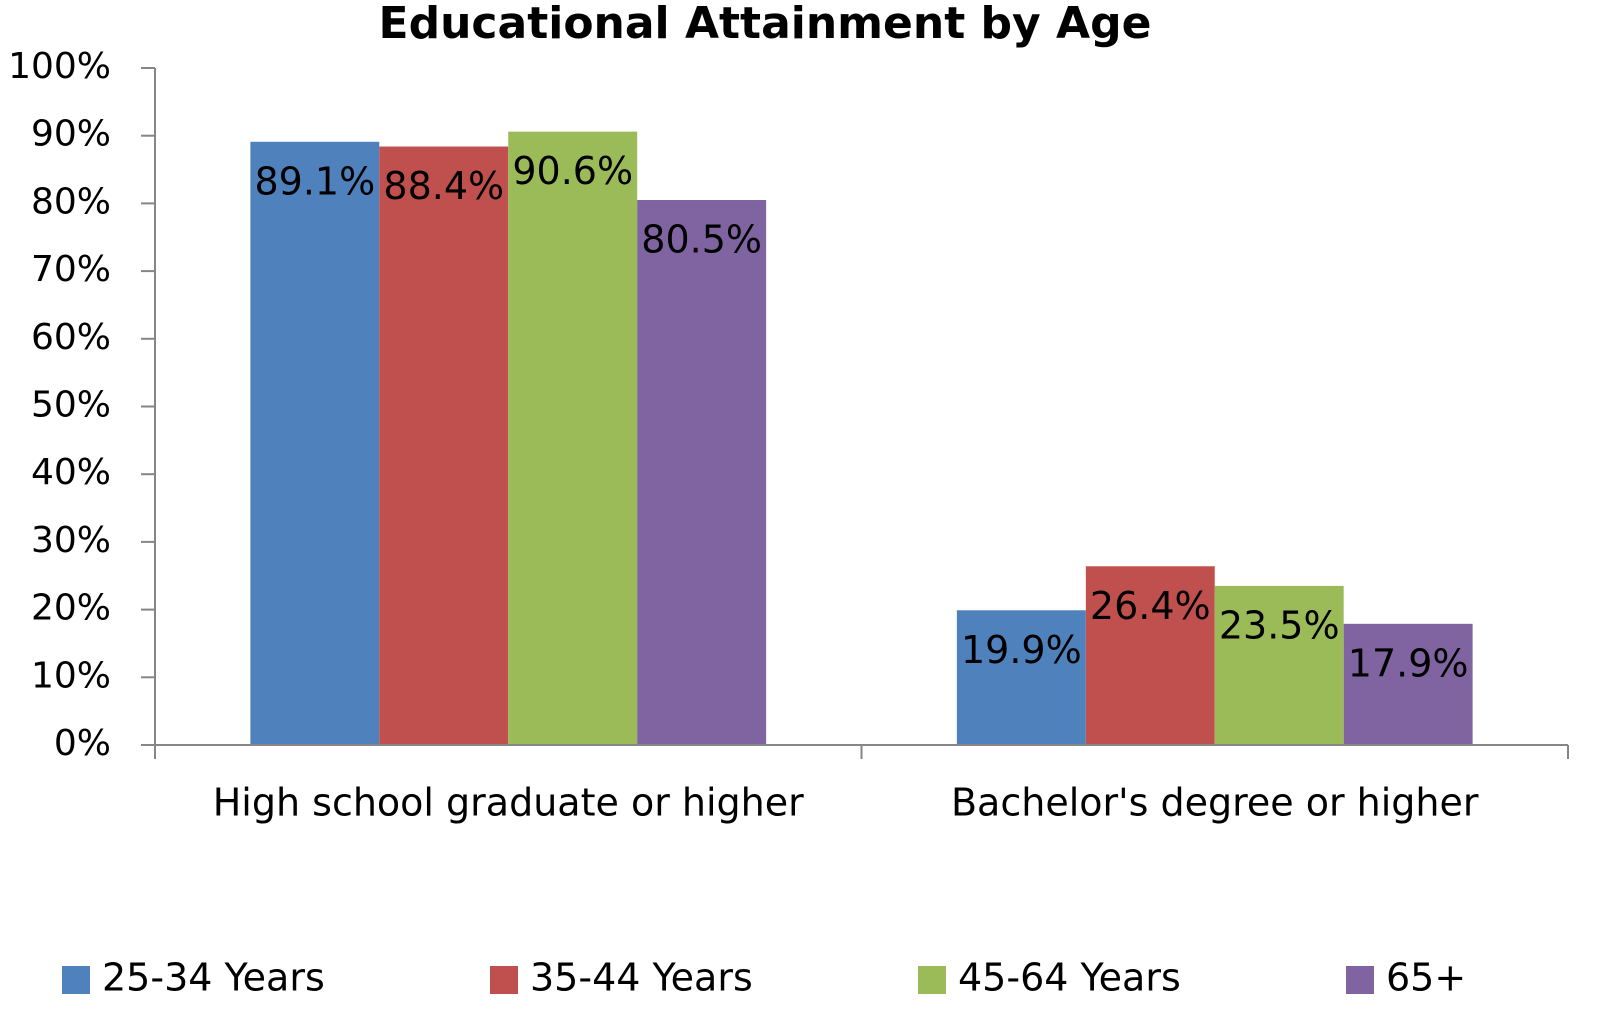 Image resolution: width=1600 pixels, height=1018 pixels. What do you see at coordinates (314, 181) in the screenshot?
I see `value-label: 89.1%` at bounding box center [314, 181].